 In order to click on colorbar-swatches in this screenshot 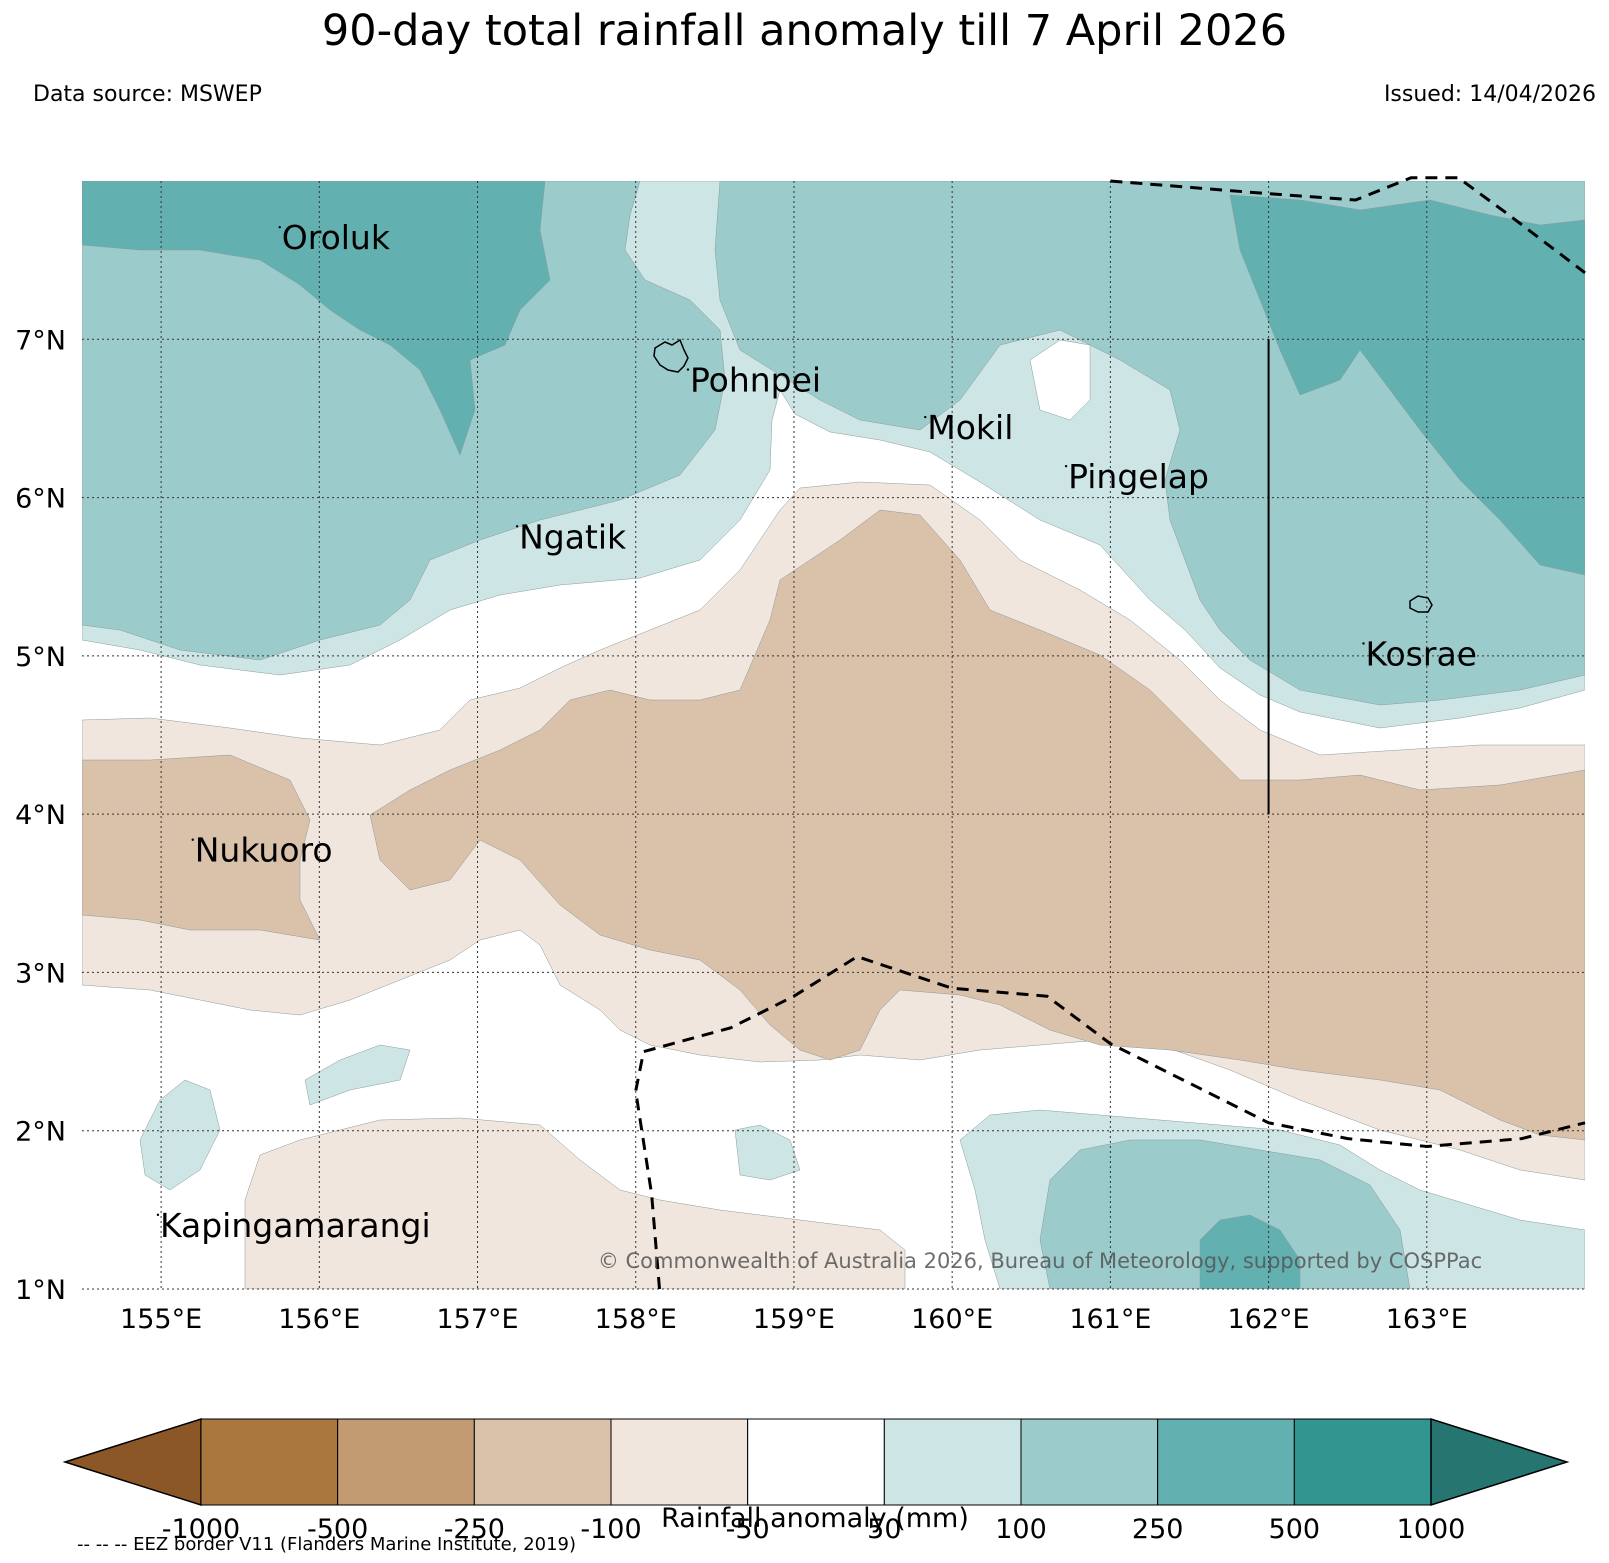, I will do `click(816, 1462)`.